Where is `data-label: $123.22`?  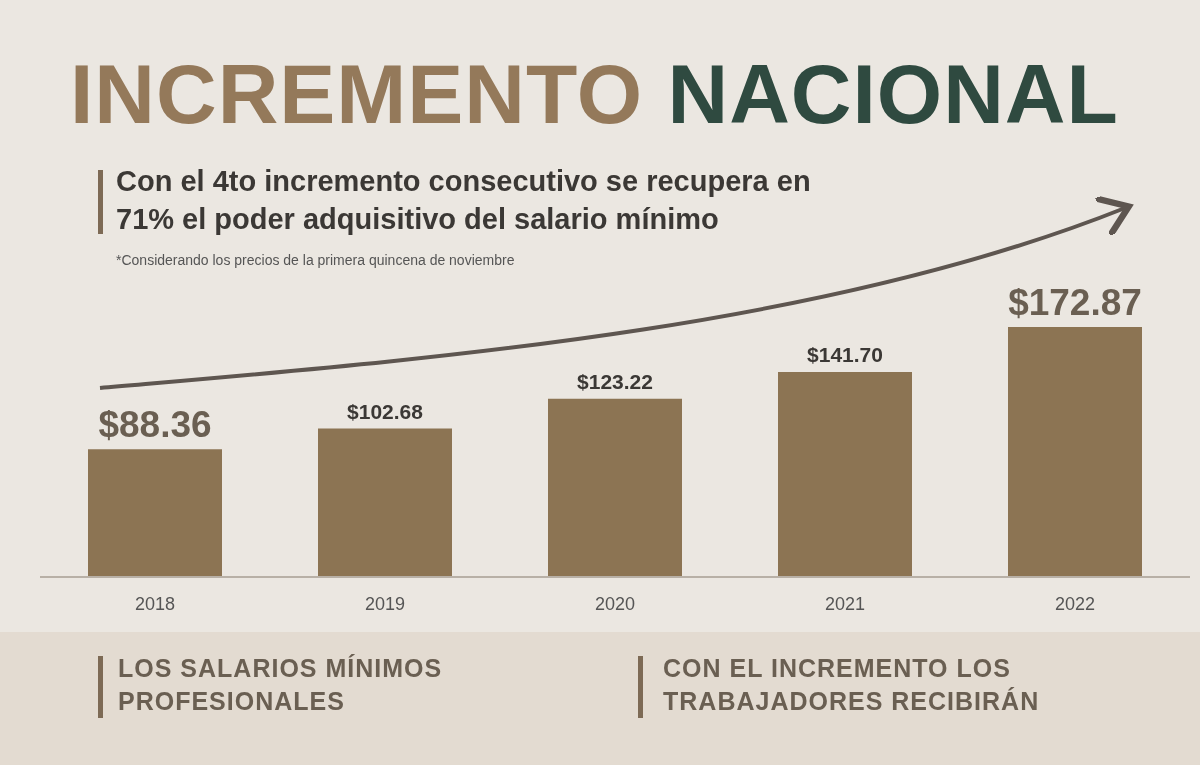
data-label: $123.22 is located at coordinates (615, 381).